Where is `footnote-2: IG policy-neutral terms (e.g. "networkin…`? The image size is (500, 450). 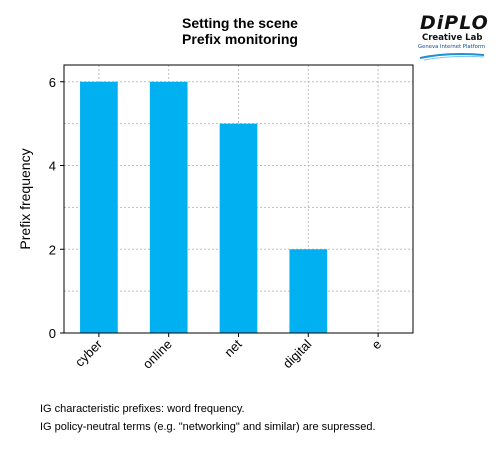 footnote-2: IG policy-neutral terms (e.g. "networkin… is located at coordinates (208, 427).